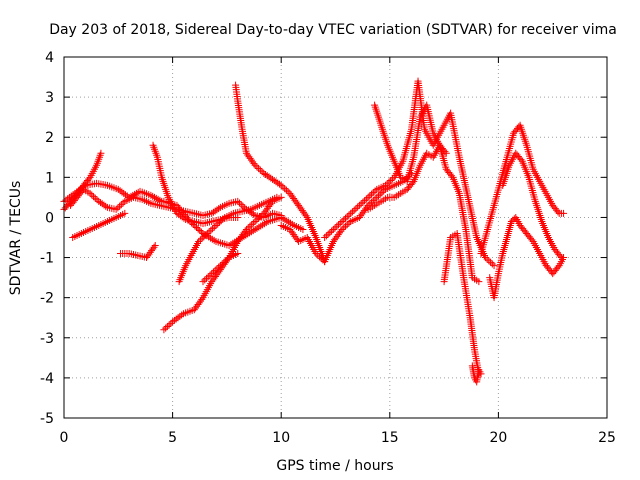 Image resolution: width=640 pixels, height=480 pixels. Describe the element at coordinates (49, 178) in the screenshot. I see `y-tick-label: 1` at that location.